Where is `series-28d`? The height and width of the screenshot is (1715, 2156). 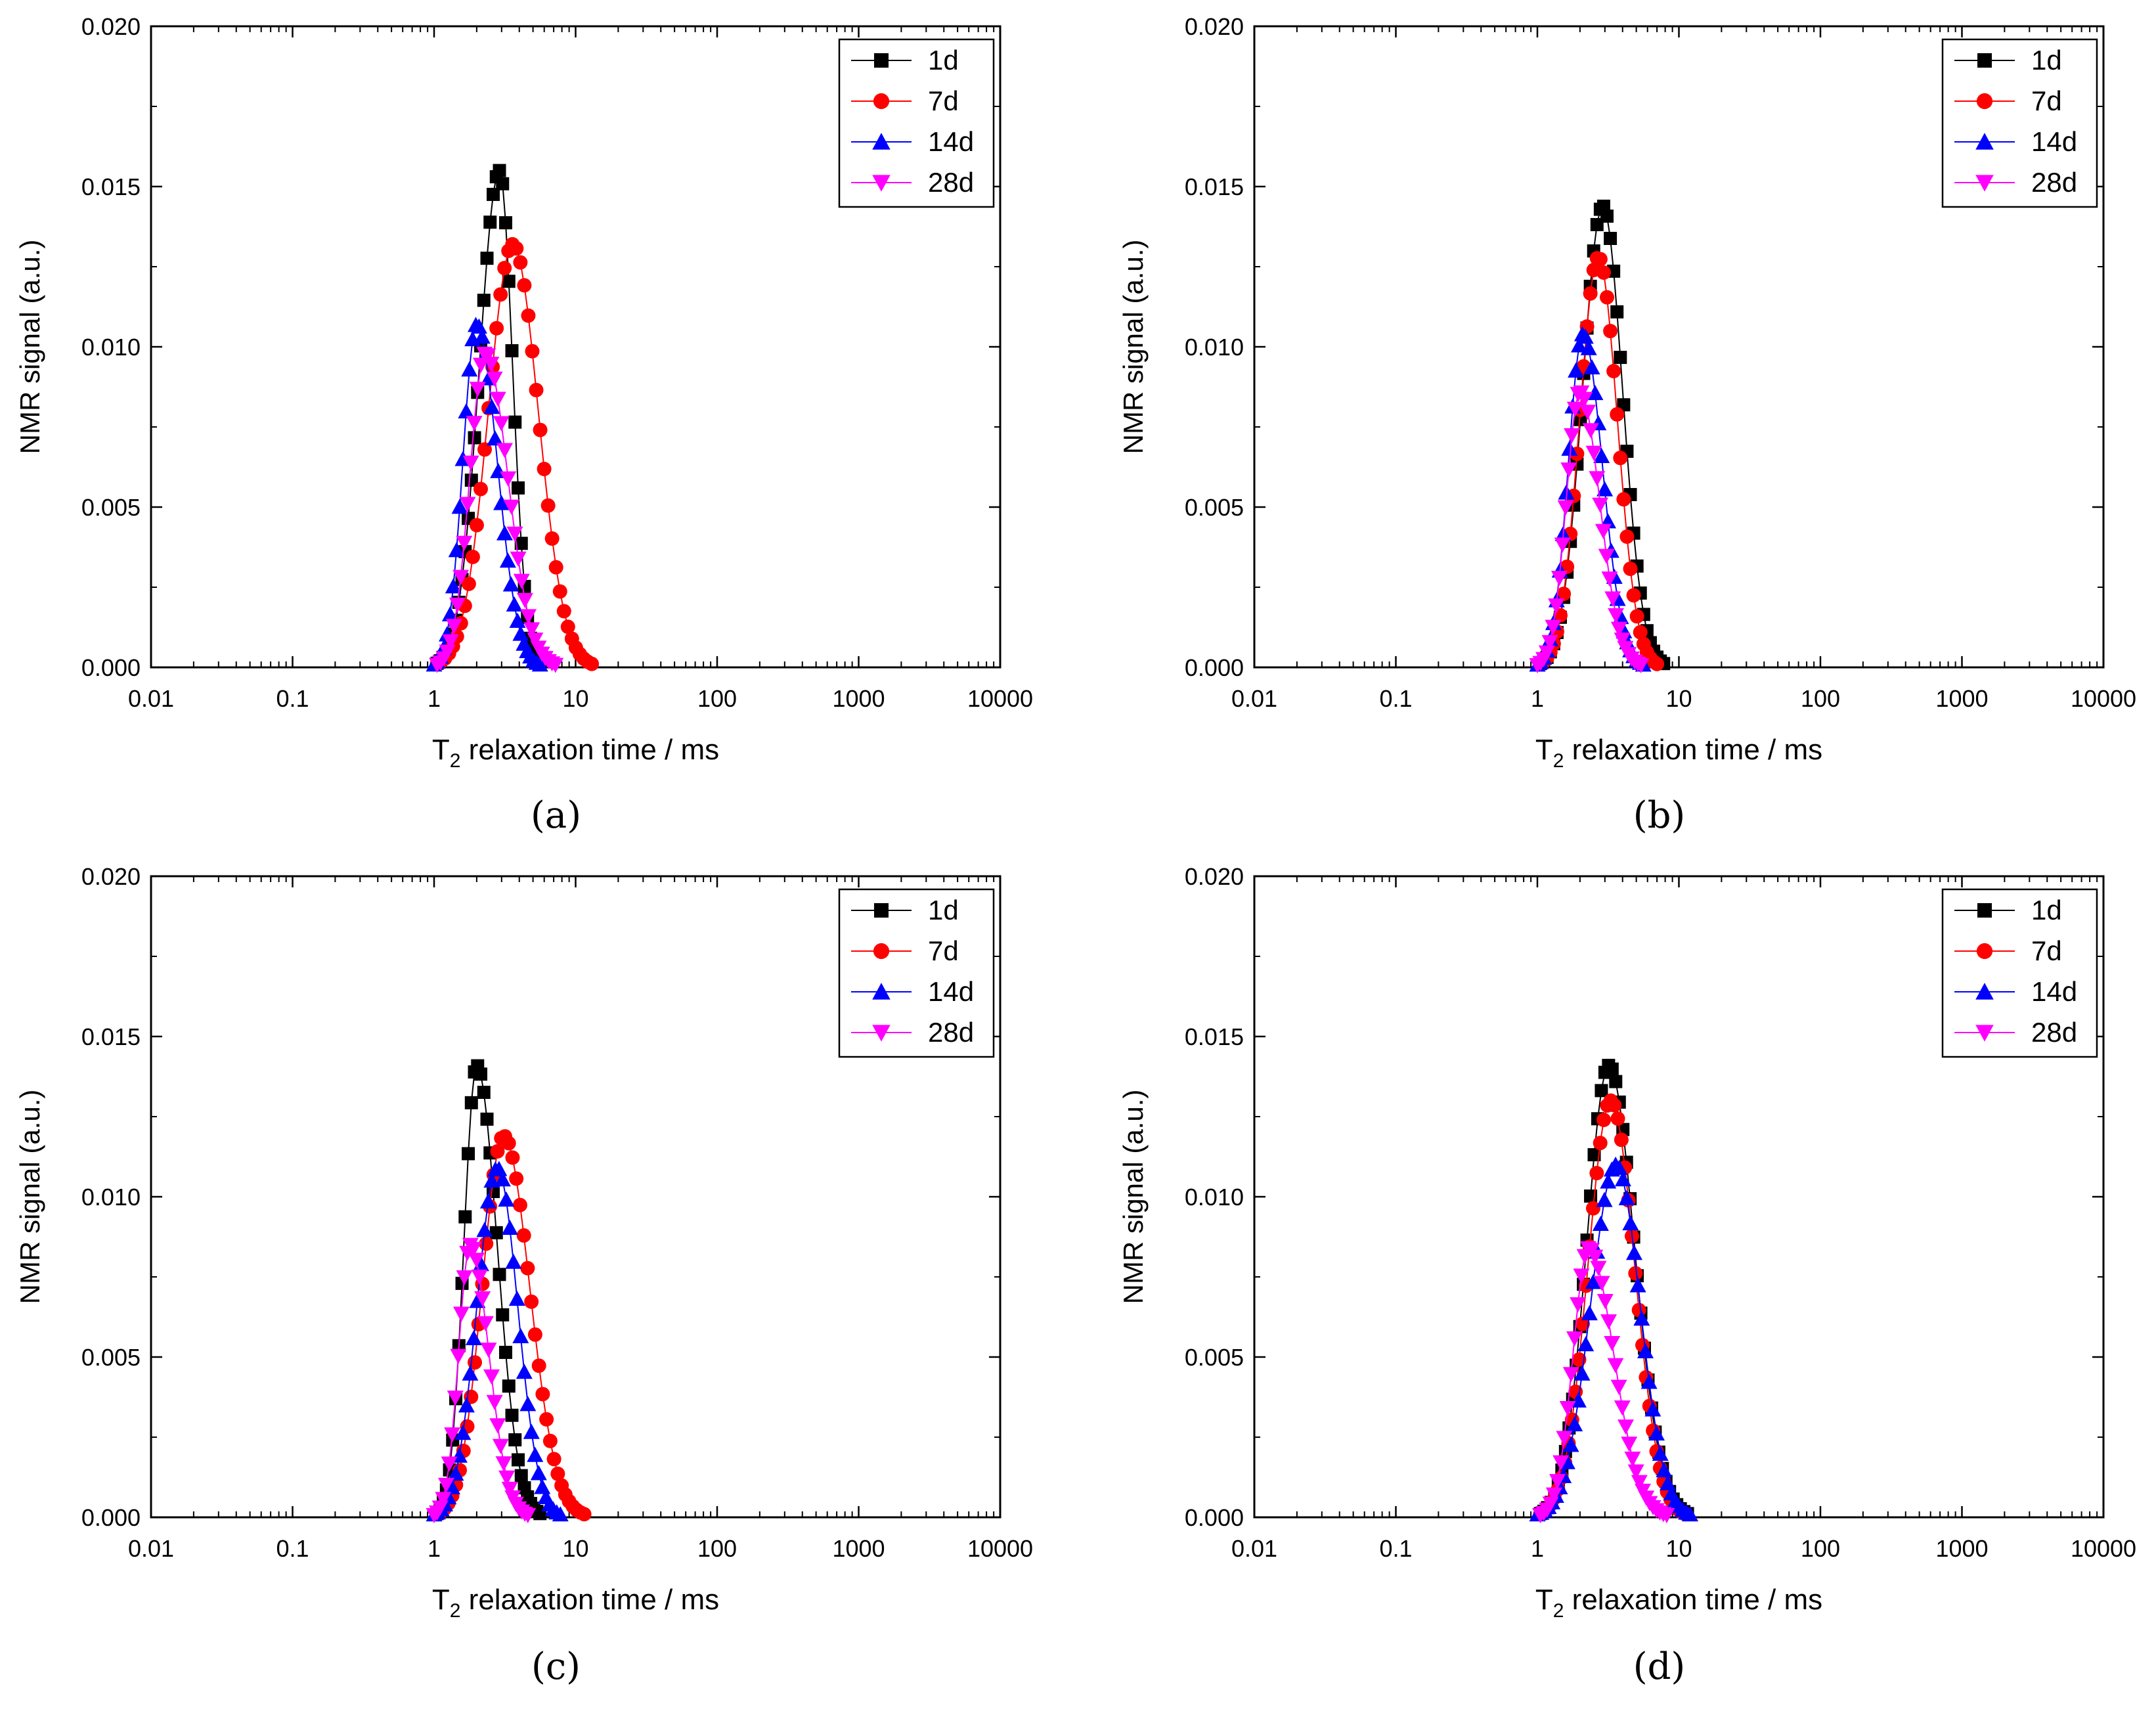 series-28d is located at coordinates (481, 1381).